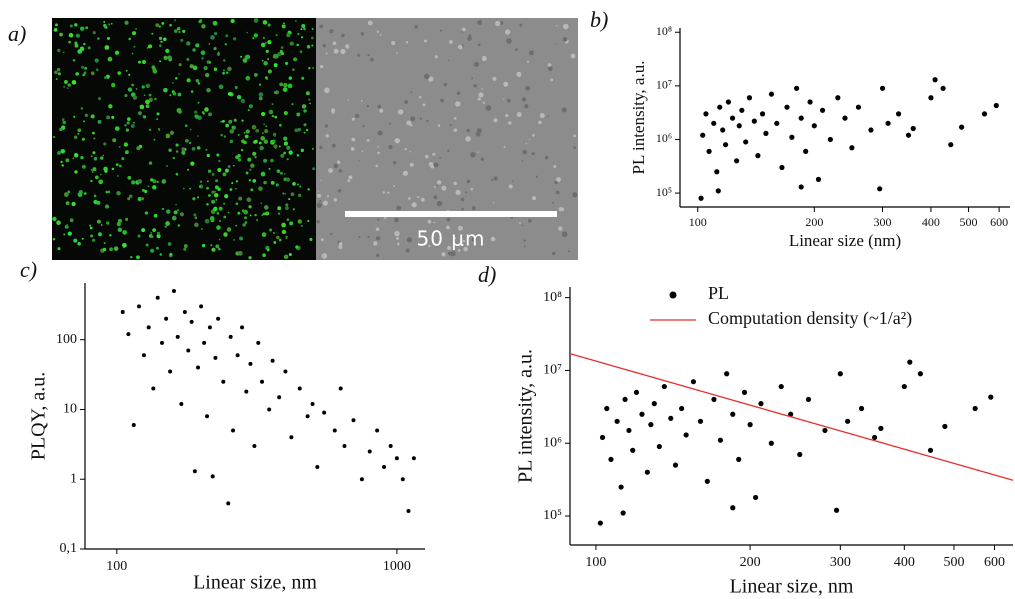  Describe the element at coordinates (904, 562) in the screenshot. I see `x-tick-label: 400` at that location.